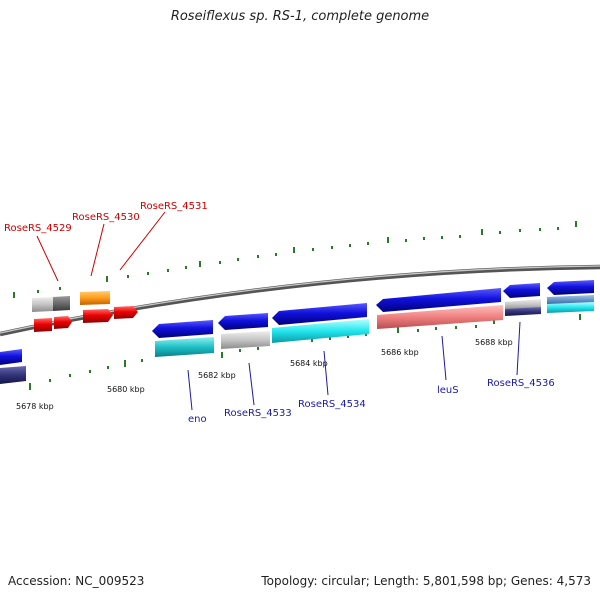  I want to click on scale-label: 5688 kbp, so click(494, 342).